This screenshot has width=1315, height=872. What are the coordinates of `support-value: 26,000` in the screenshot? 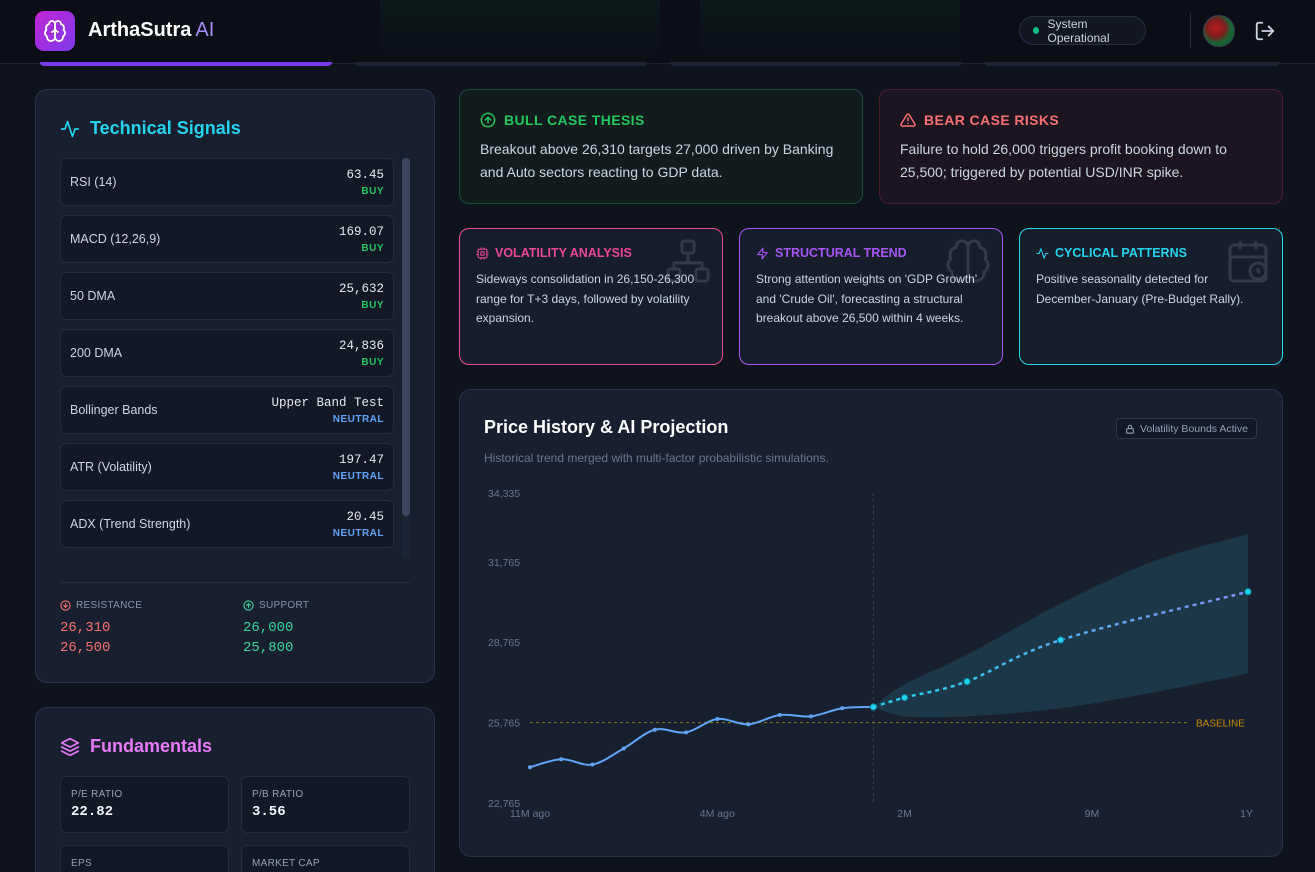 It's located at (268, 628).